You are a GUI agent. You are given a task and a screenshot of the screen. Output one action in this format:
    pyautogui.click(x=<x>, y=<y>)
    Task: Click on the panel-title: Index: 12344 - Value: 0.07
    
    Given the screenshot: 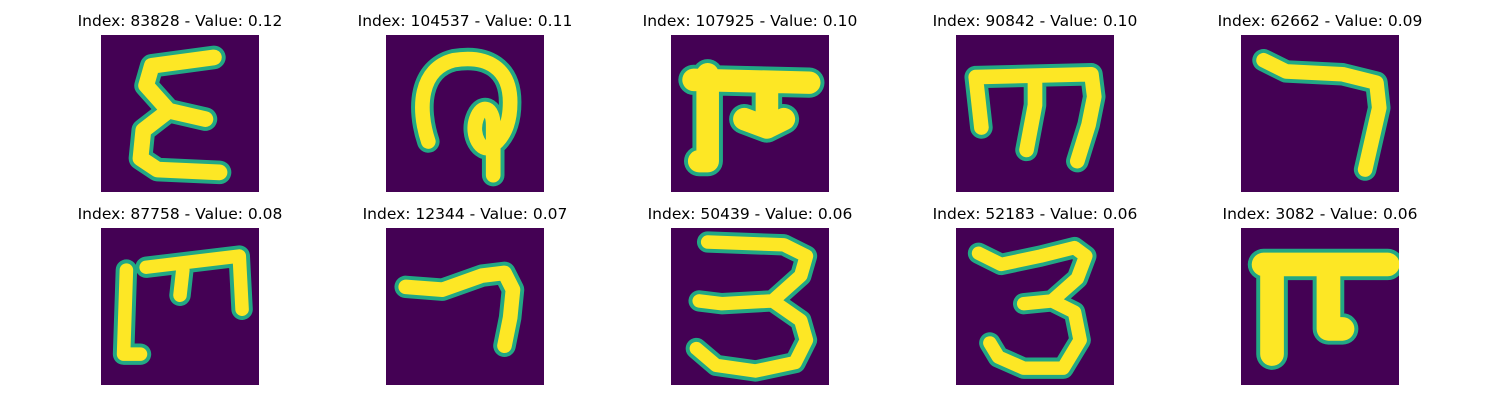 What is the action you would take?
    pyautogui.click(x=465, y=214)
    